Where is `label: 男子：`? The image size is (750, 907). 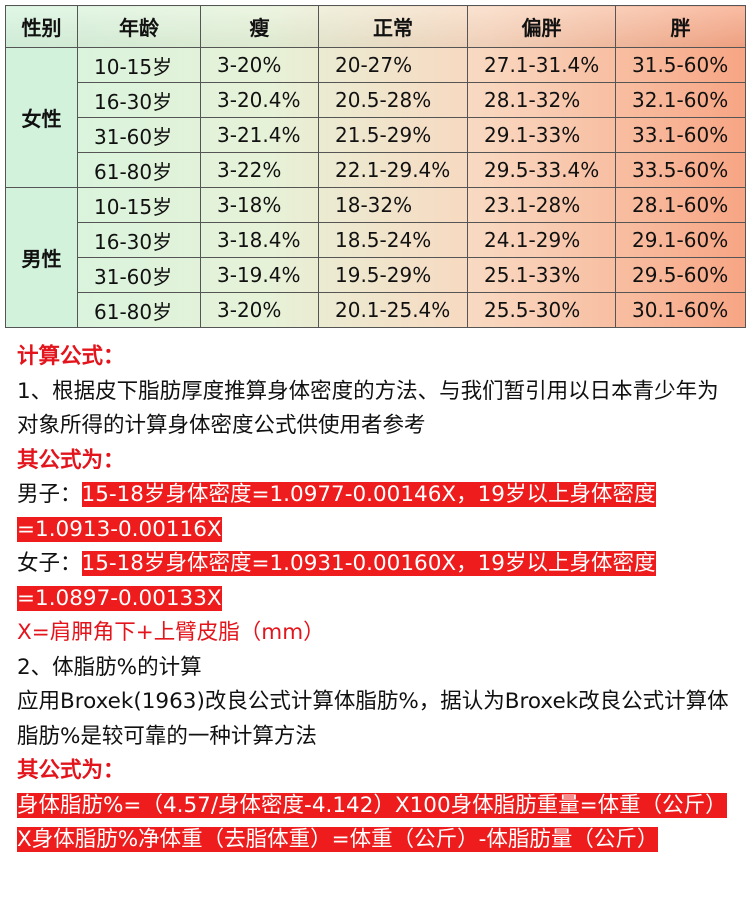
label: 男子： is located at coordinates (49, 494).